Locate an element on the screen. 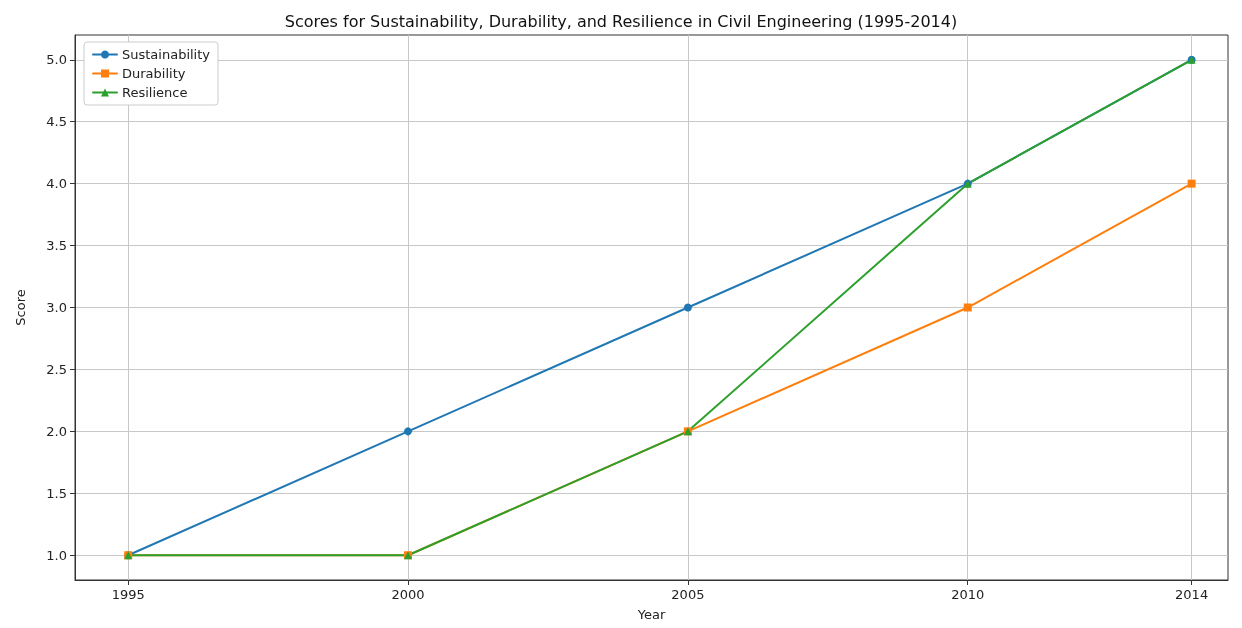 Image resolution: width=1242 pixels, height=628 pixels. x-tick-label: 2014 is located at coordinates (1192, 594).